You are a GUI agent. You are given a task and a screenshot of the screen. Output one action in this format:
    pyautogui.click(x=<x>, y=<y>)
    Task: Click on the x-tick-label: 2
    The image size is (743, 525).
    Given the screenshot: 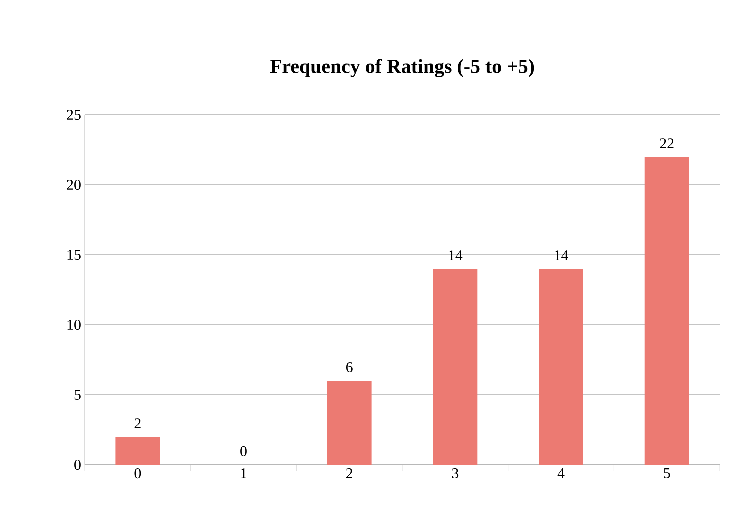 What is the action you would take?
    pyautogui.click(x=349, y=473)
    